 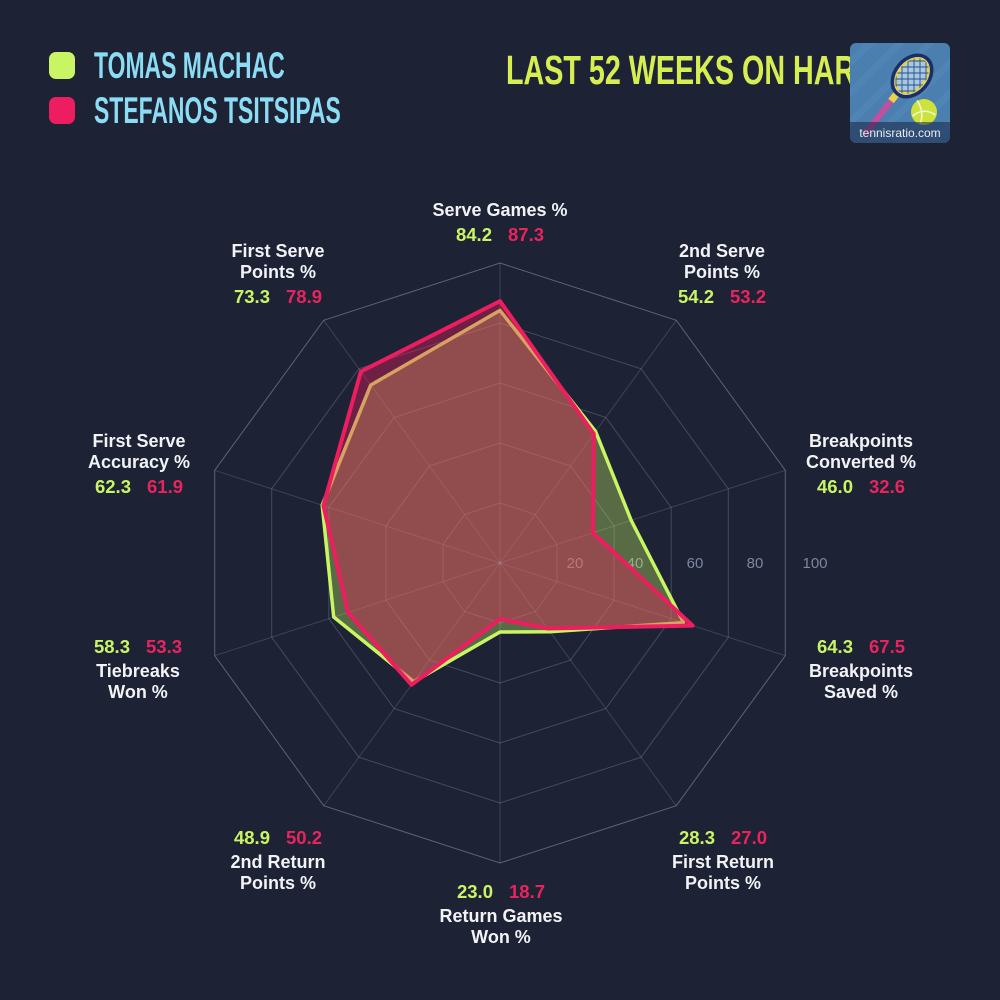 What do you see at coordinates (755, 563) in the screenshot?
I see `radial-tick-label: 80` at bounding box center [755, 563].